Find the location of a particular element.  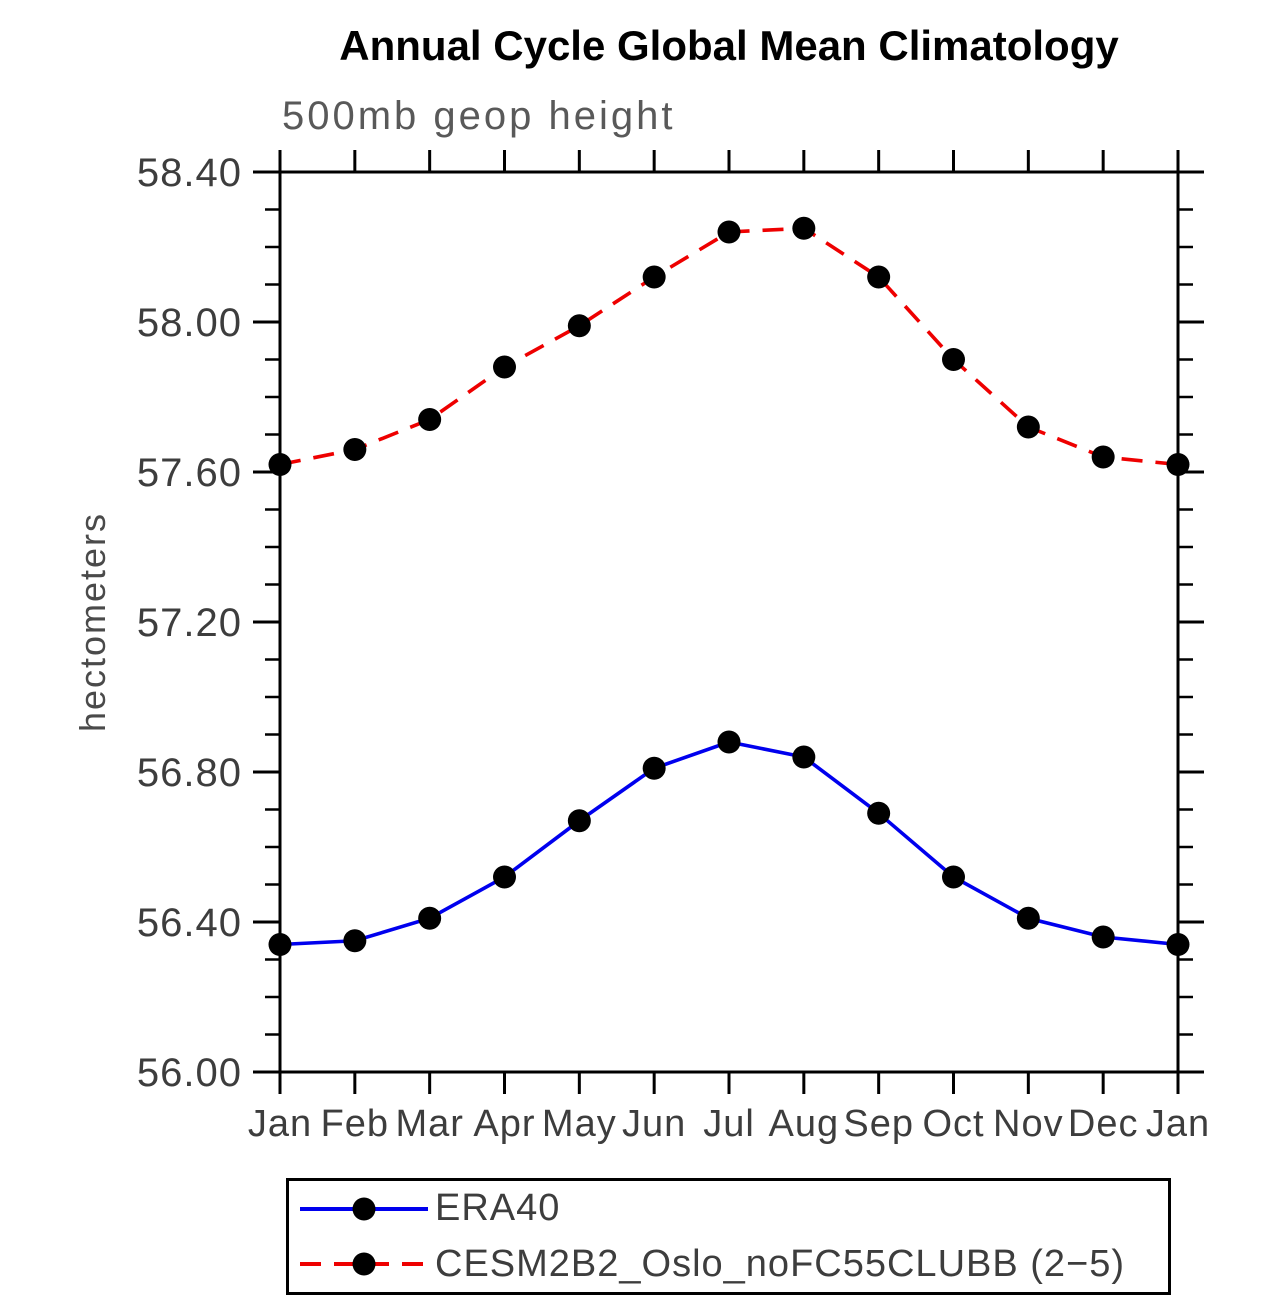

chart-subtitle: 500mb geop height is located at coordinates (479, 116).